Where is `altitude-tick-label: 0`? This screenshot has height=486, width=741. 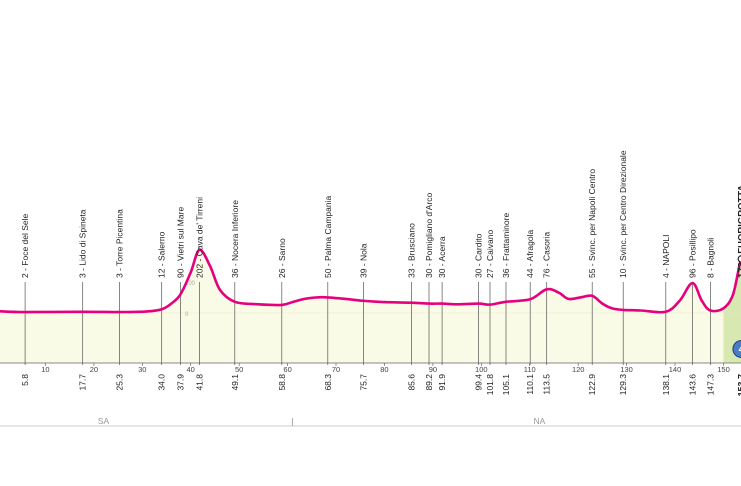 altitude-tick-label: 0 is located at coordinates (187, 315).